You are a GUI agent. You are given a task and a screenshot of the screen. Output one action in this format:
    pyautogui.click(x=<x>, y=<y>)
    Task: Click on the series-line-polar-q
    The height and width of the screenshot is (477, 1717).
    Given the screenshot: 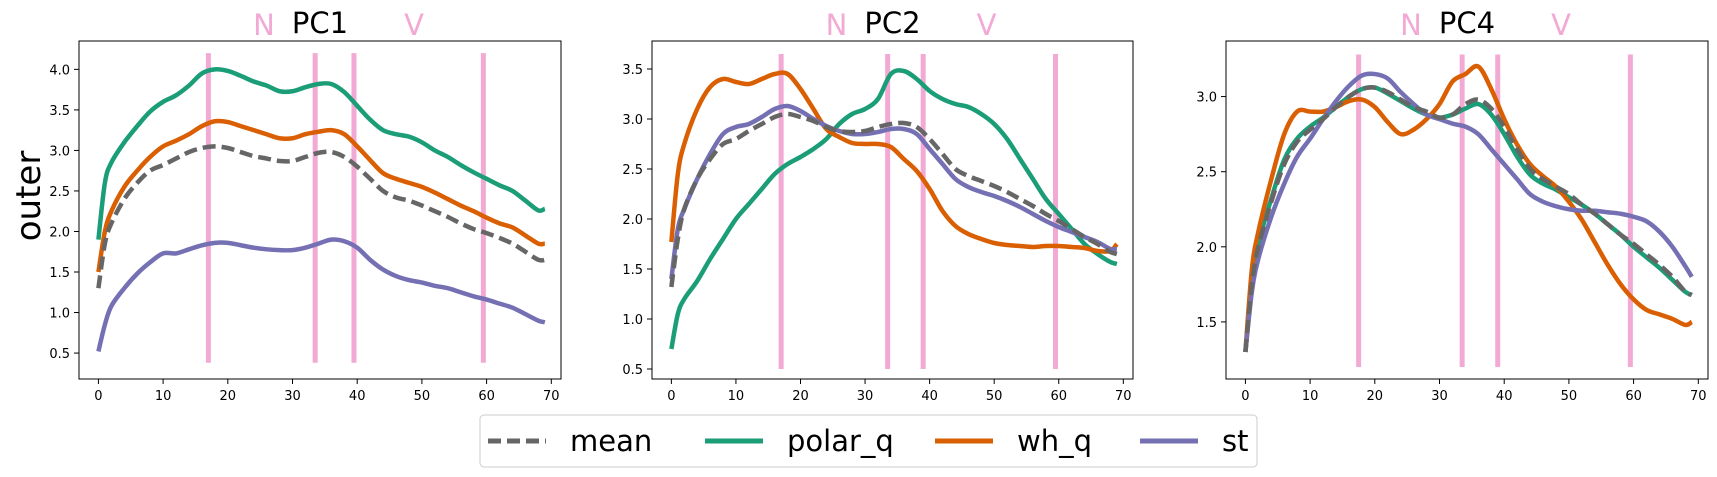 What is the action you would take?
    pyautogui.click(x=321, y=153)
    